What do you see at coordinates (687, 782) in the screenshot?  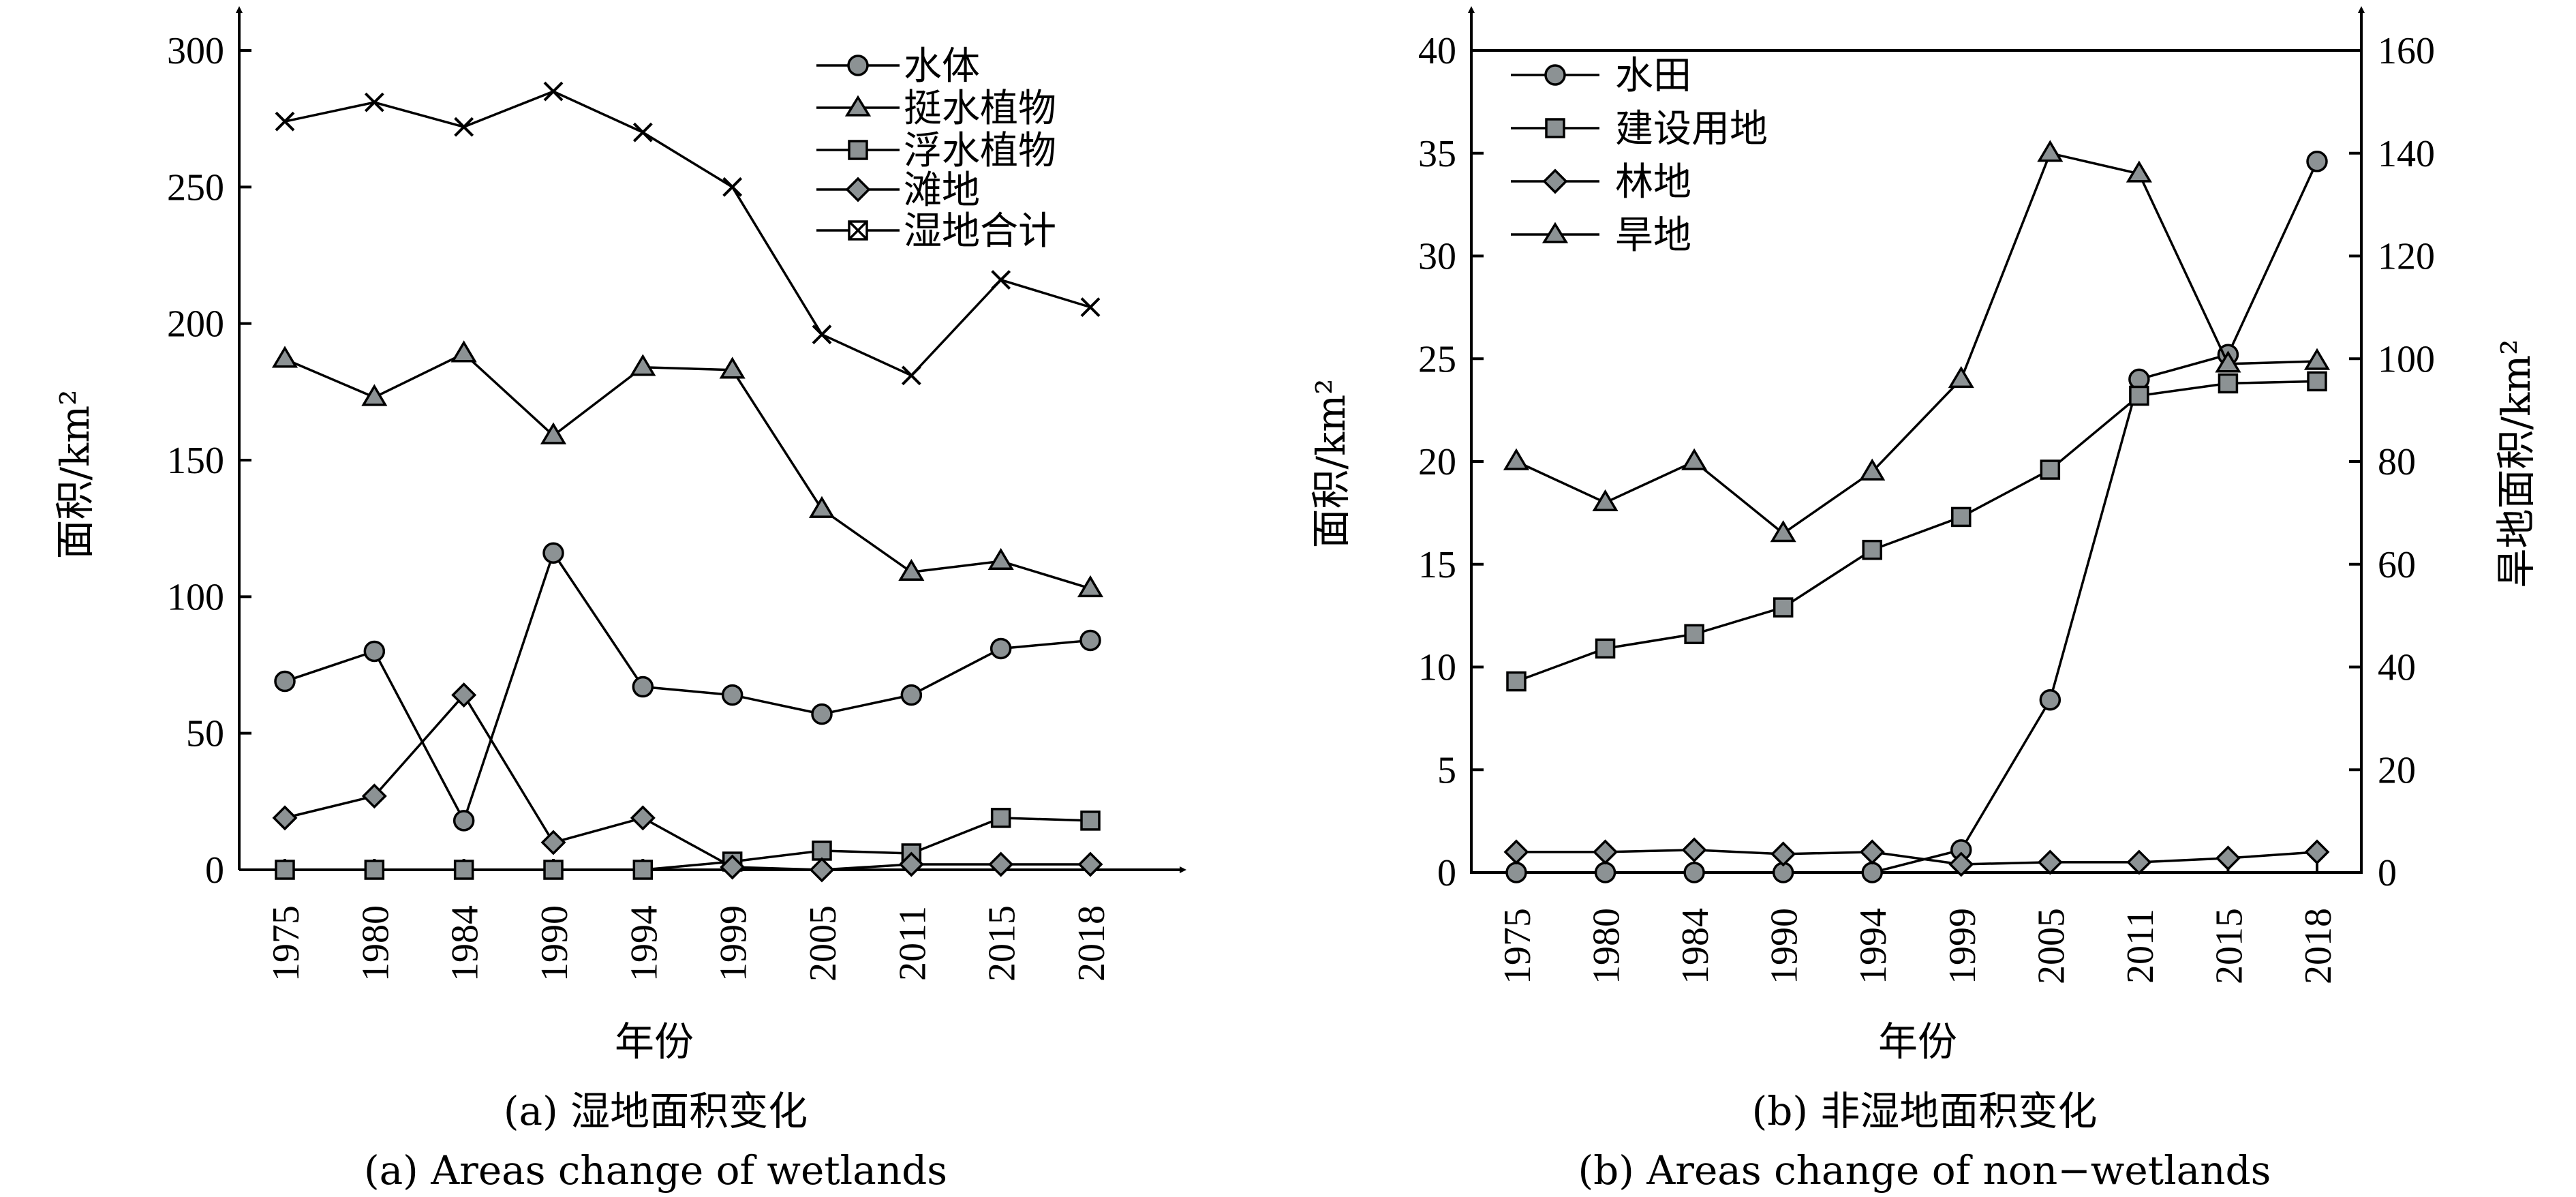 I see `series-line-diamond` at bounding box center [687, 782].